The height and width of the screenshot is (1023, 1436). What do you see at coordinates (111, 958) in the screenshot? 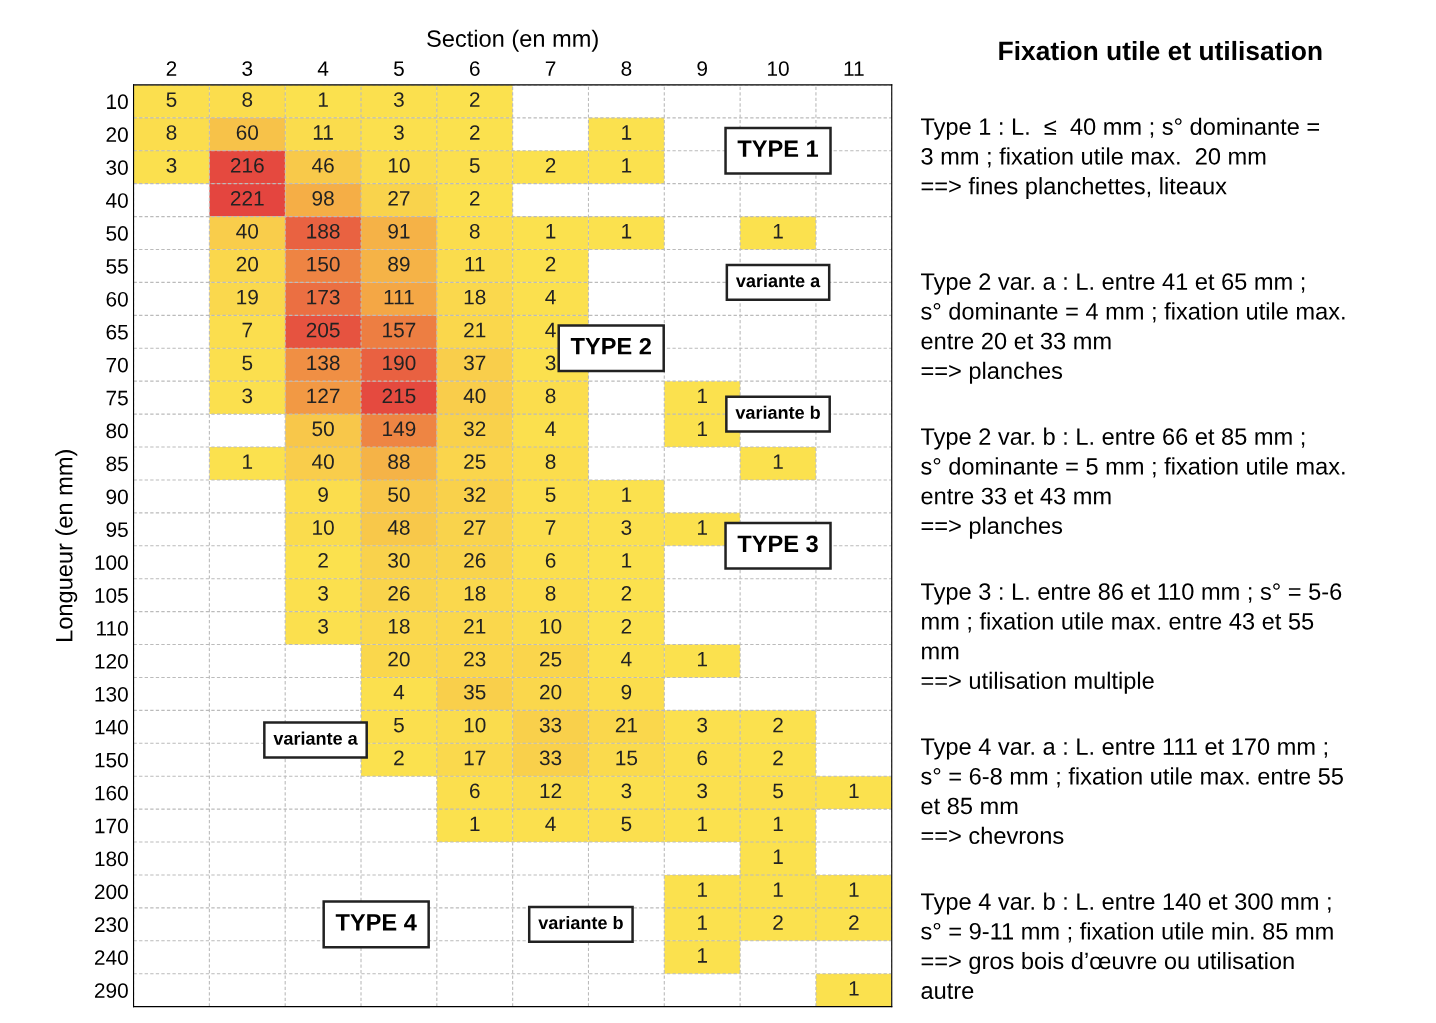
I see `y-tick-label: 240` at bounding box center [111, 958].